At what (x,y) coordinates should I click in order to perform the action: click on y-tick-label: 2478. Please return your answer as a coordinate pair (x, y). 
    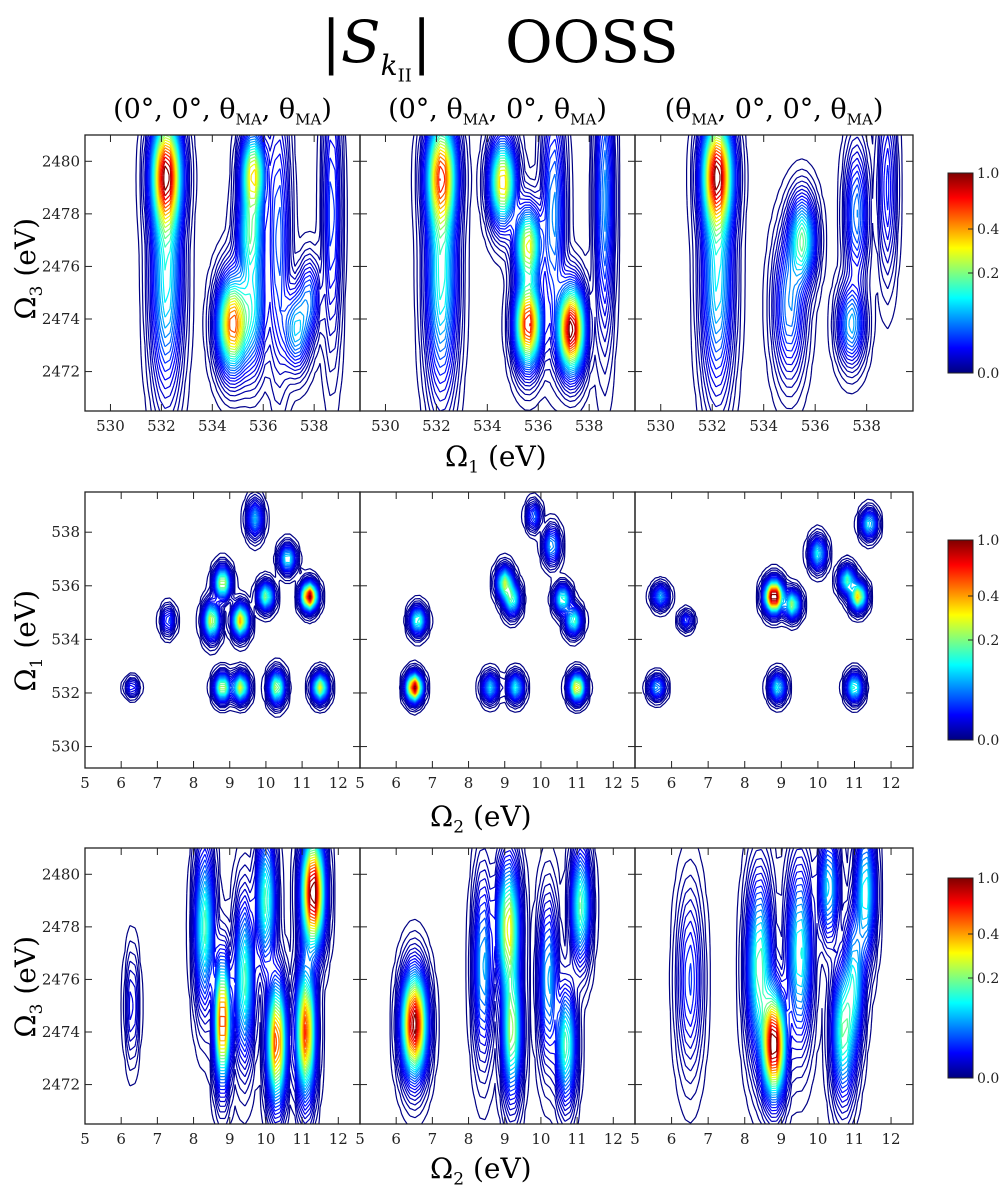
    Looking at the image, I should click on (61, 214).